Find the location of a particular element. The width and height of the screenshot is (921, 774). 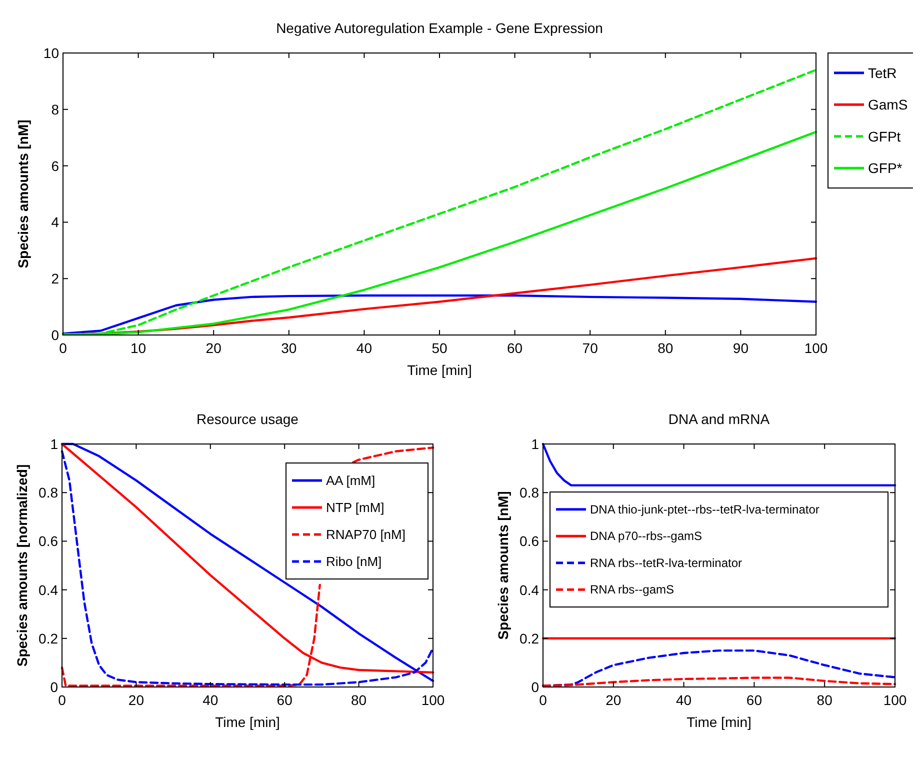

x-tick-label: 10 is located at coordinates (138, 348).